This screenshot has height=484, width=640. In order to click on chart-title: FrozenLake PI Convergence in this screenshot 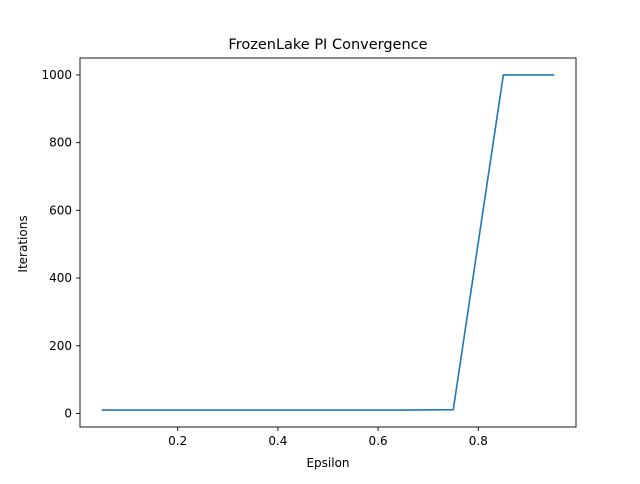, I will do `click(327, 45)`.